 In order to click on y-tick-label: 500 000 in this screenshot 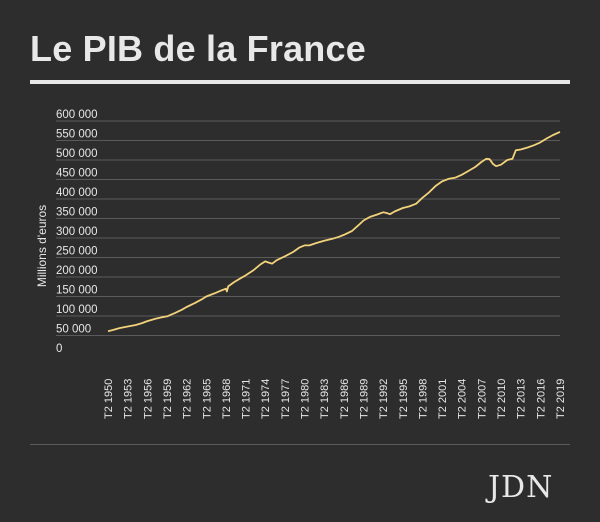, I will do `click(77, 154)`.